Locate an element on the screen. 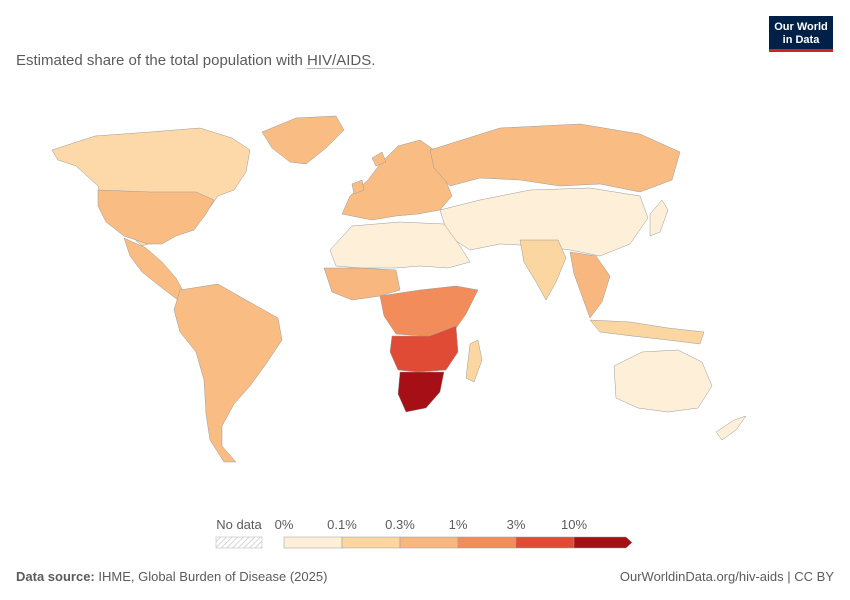 This screenshot has height=600, width=850. license-link: CC BY is located at coordinates (814, 576).